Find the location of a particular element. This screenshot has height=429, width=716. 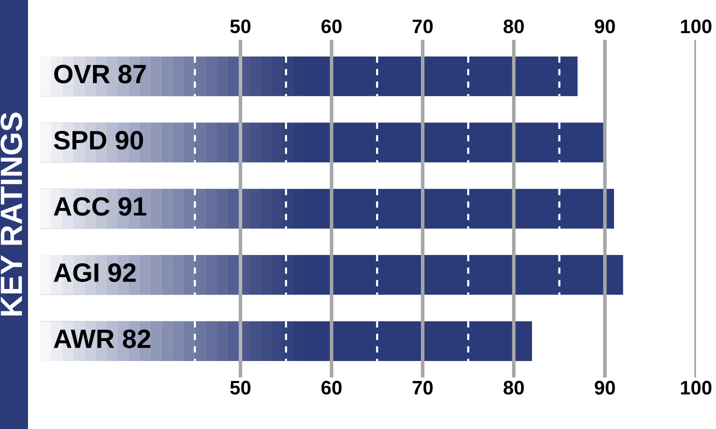

x2-tick-label: 90 is located at coordinates (604, 387).